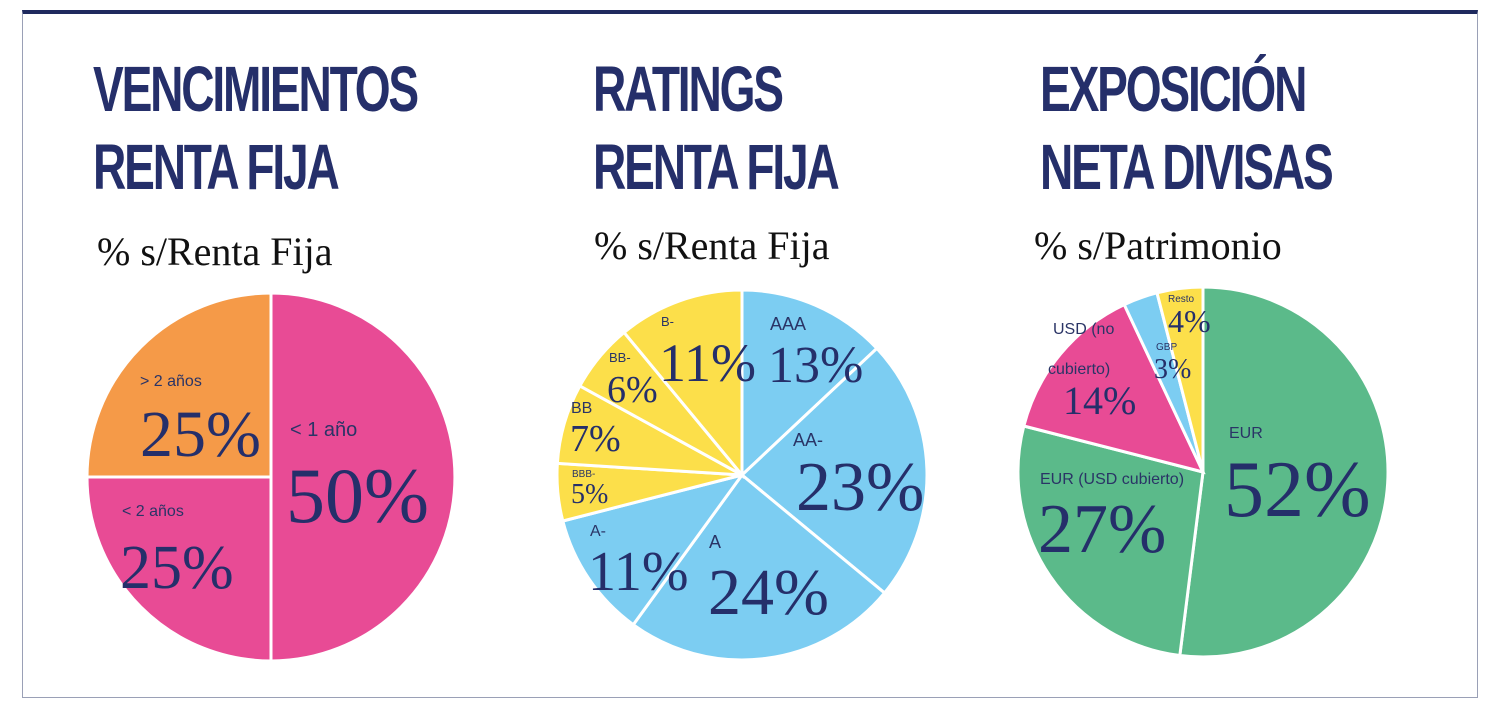 This screenshot has height=712, width=1504. Describe the element at coordinates (768, 592) in the screenshot. I see `slice-value-a: 24%` at that location.